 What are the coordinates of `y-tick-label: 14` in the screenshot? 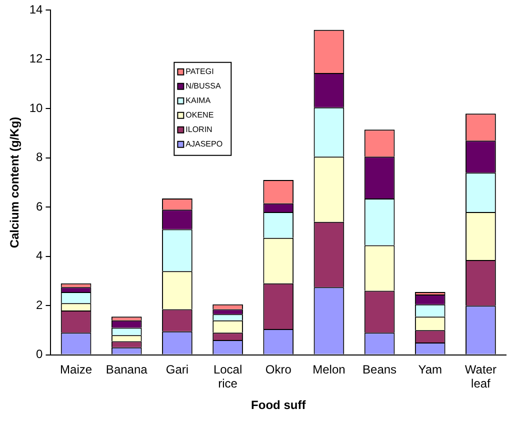 It's located at (36, 9).